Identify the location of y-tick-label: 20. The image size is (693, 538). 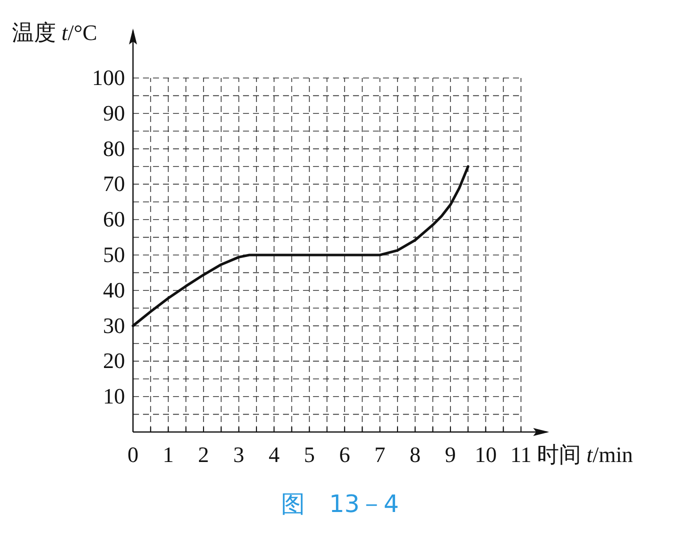
(114, 361).